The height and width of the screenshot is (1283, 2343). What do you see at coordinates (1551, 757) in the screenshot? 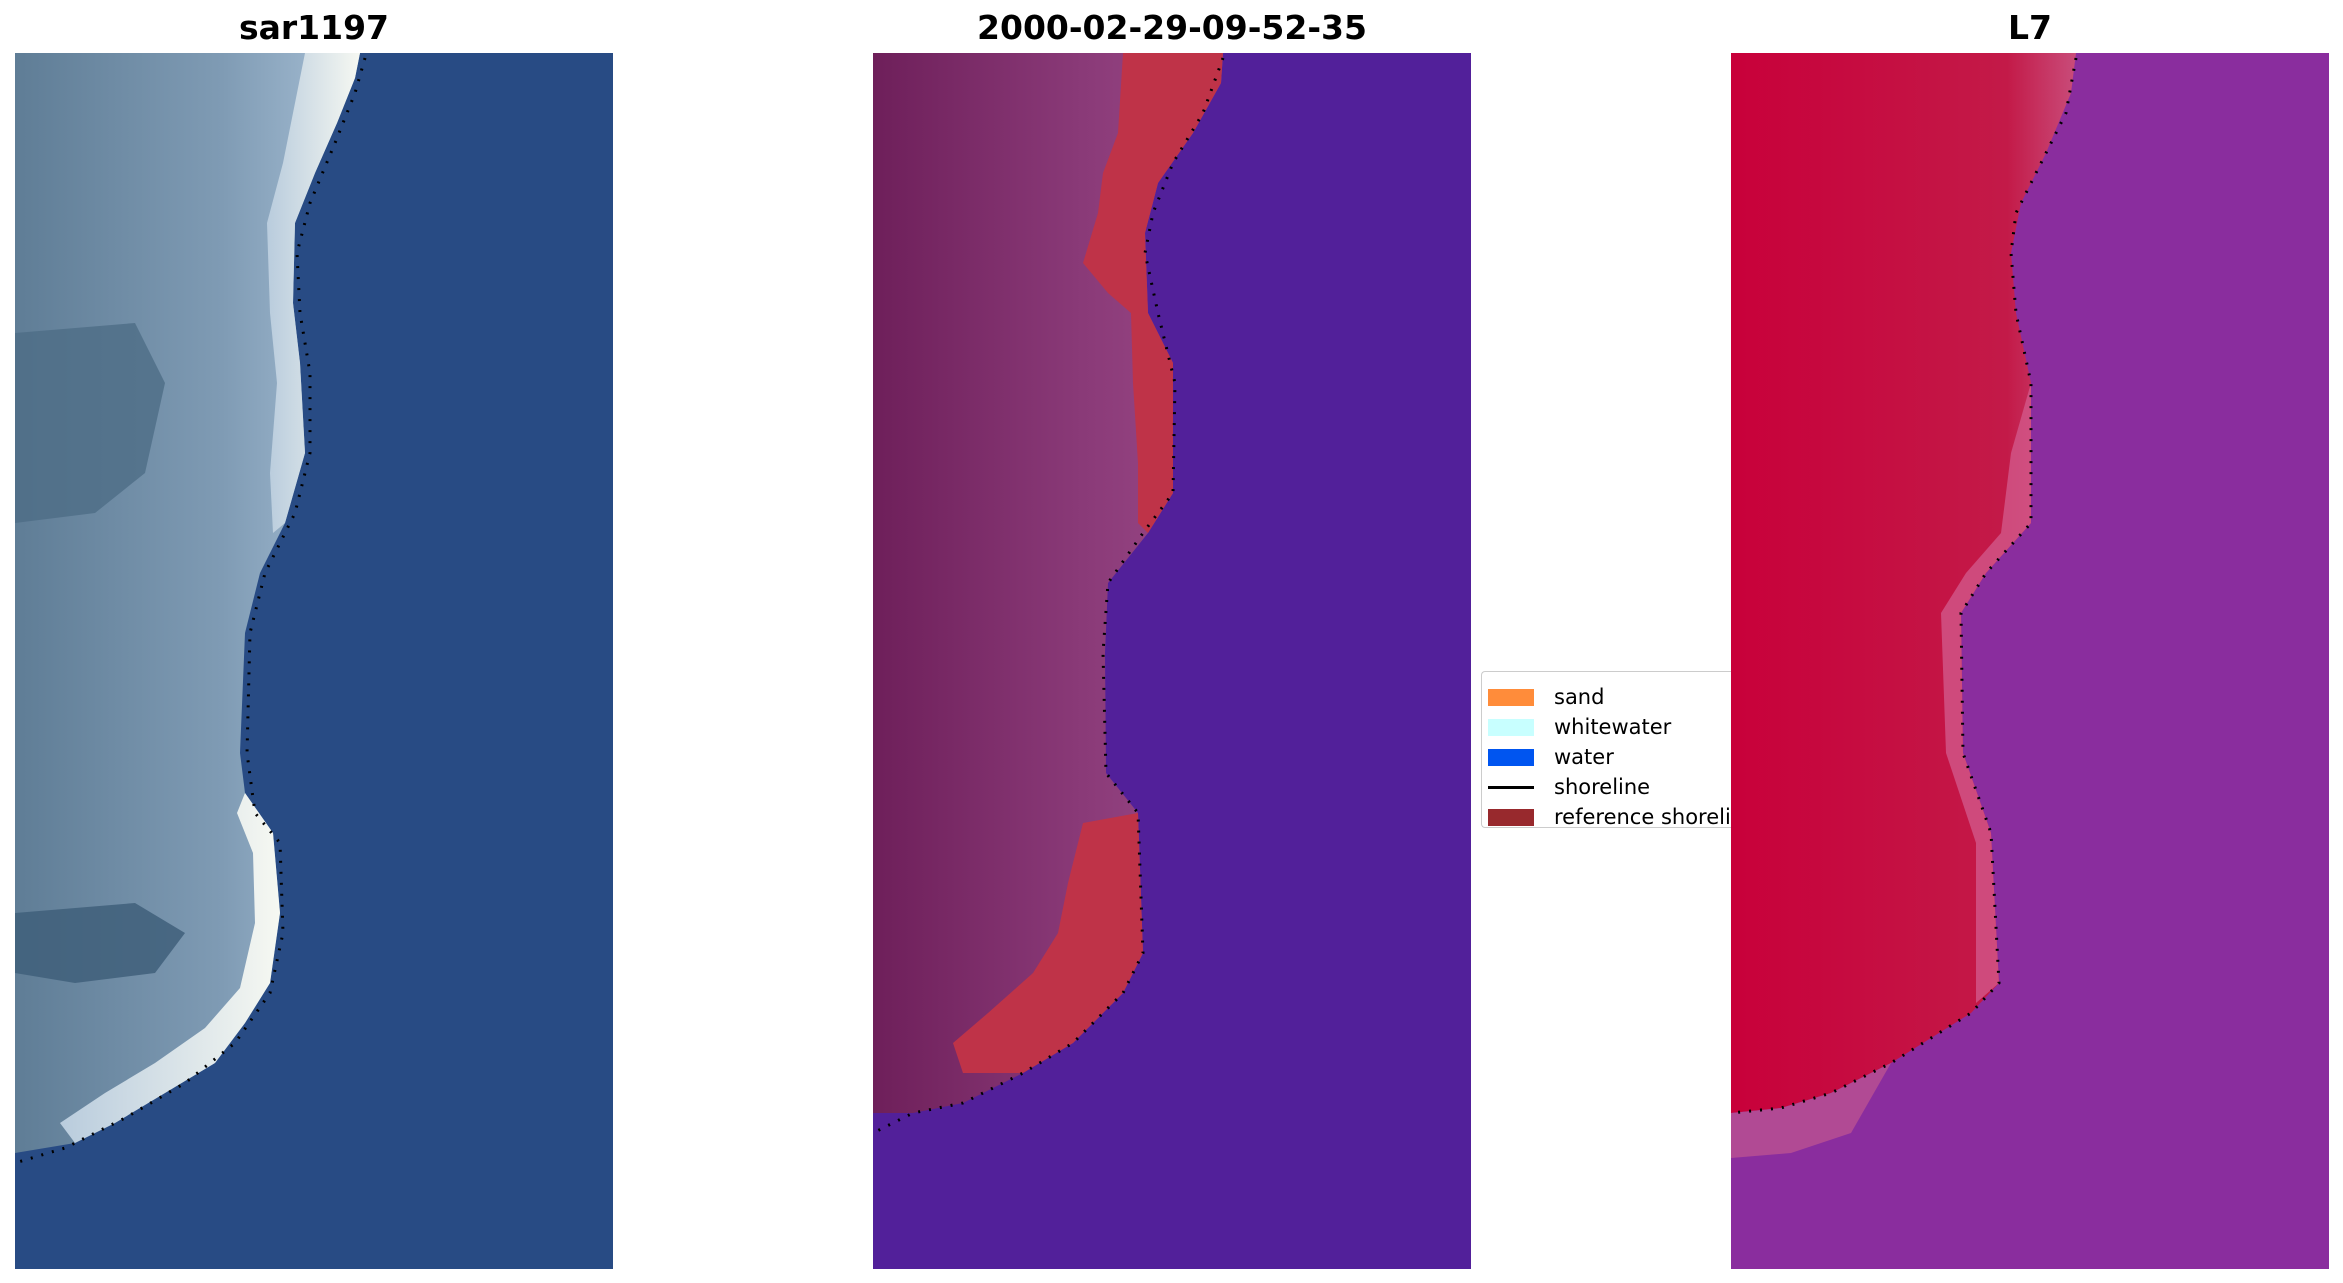
I see `legend-item-water: water` at bounding box center [1551, 757].